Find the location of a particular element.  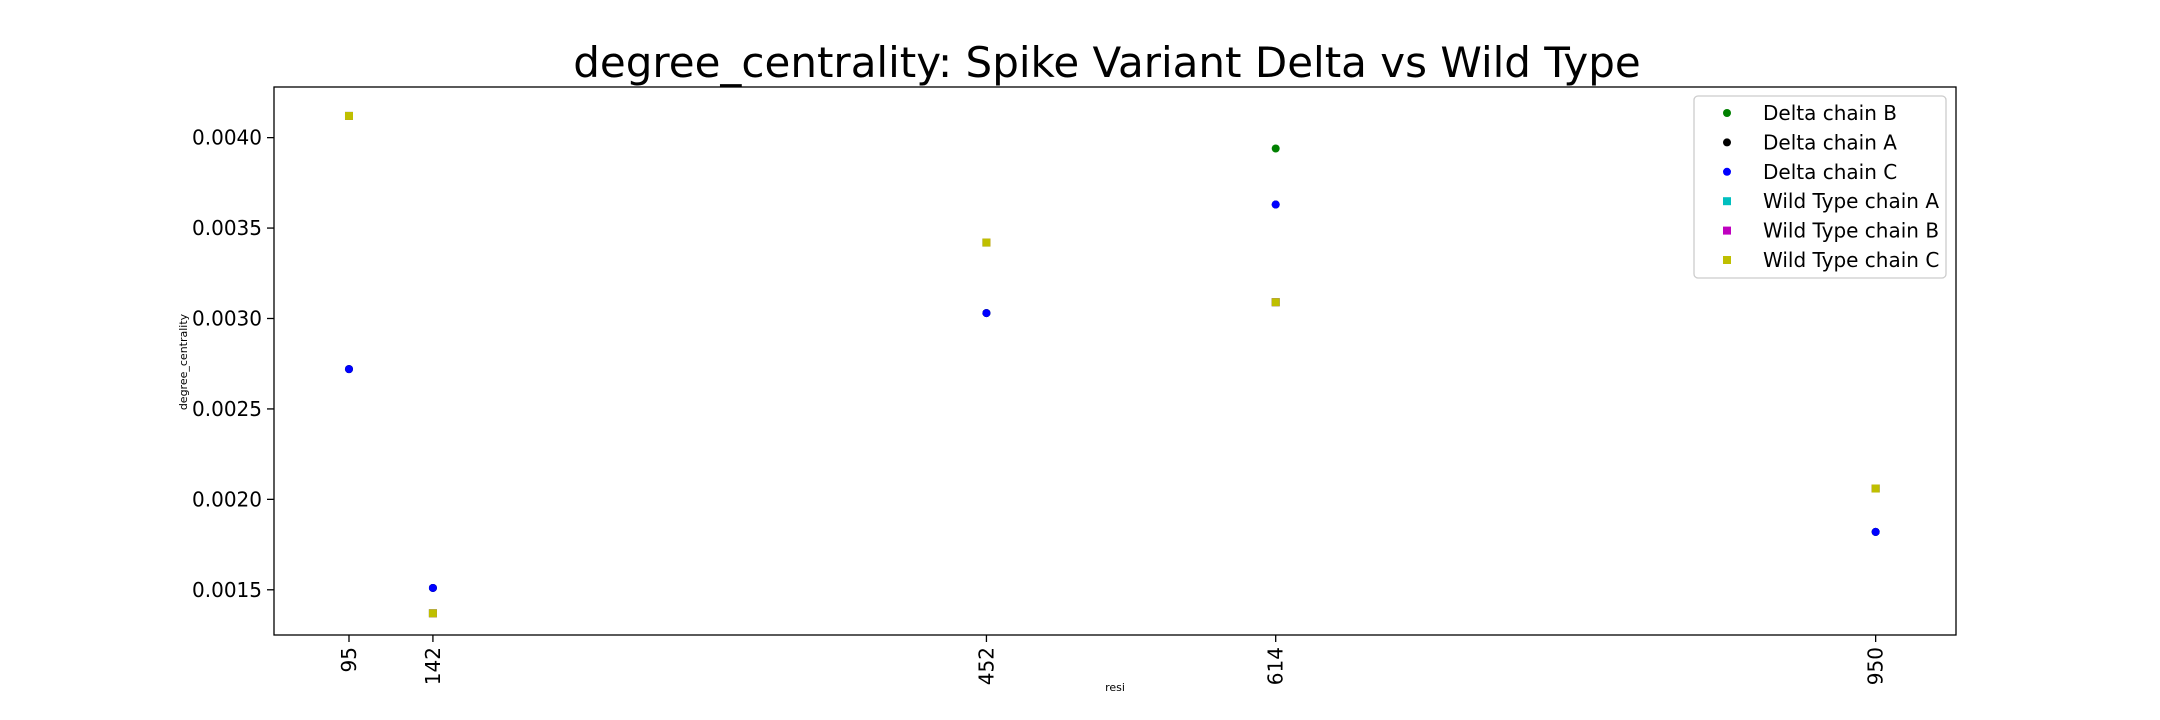

y-axis: 0.0015 0.0020 0.0025 0.0030 0.0035 0.0040 is located at coordinates (233, 364).